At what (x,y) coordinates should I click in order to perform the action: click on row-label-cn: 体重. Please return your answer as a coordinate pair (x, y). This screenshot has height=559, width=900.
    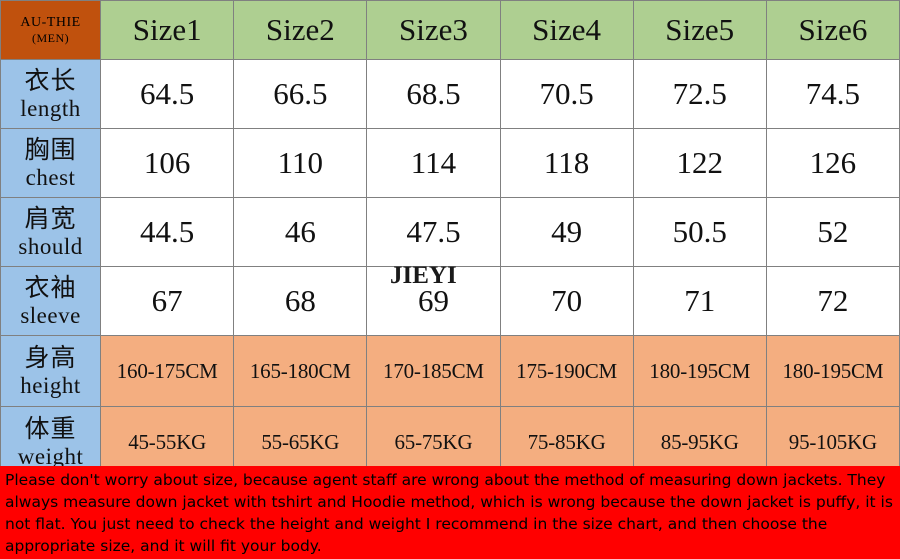
    Looking at the image, I should click on (50, 428).